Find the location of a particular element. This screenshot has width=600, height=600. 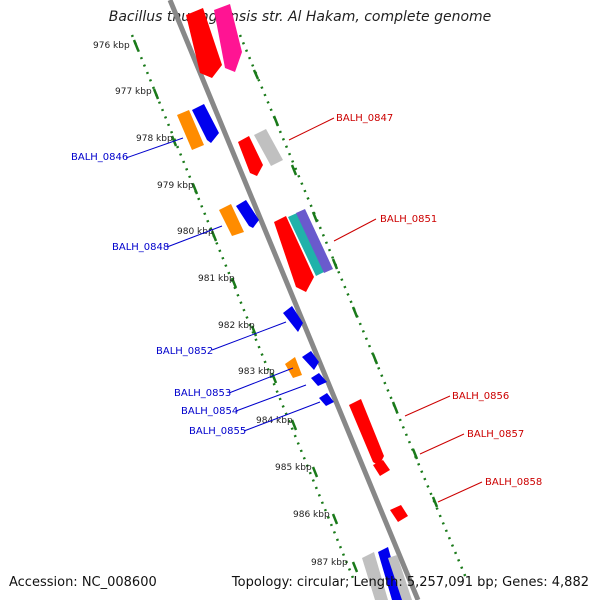

kbp-label: 981 kbp is located at coordinates (216, 279).